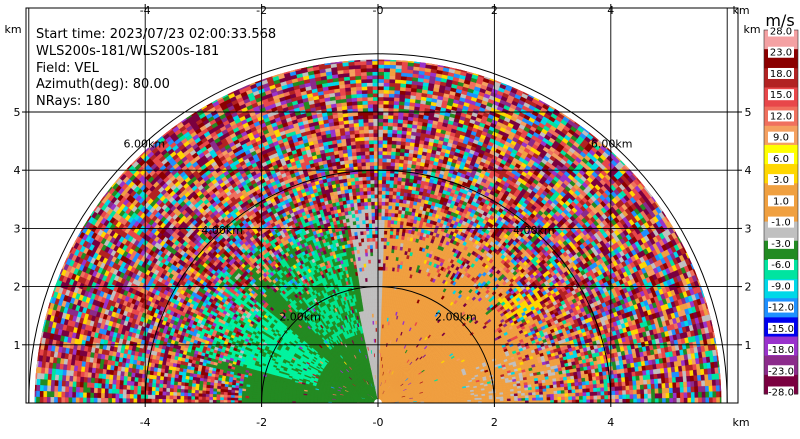 The width and height of the screenshot is (800, 439). What do you see at coordinates (103, 84) in the screenshot?
I see `azimuth-text: Azimuth(deg): 80.00` at bounding box center [103, 84].